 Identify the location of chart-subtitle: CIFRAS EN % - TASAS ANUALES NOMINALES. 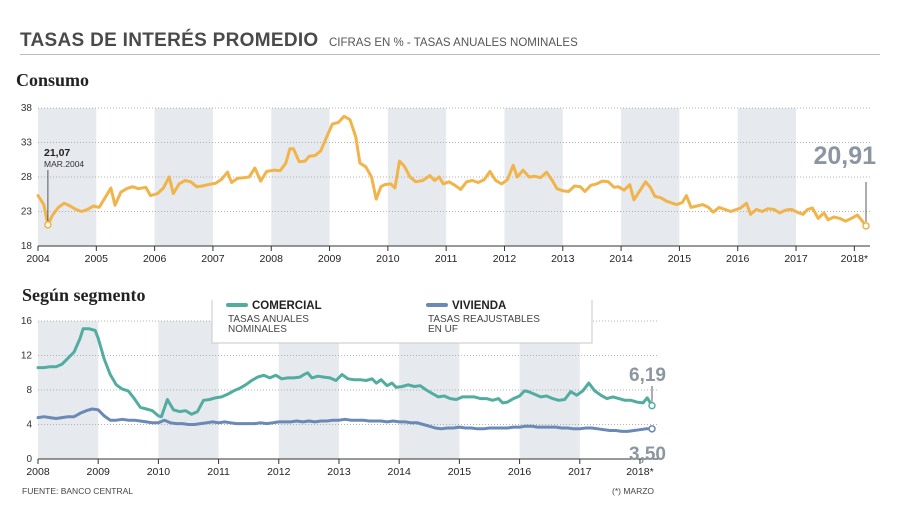
(453, 43).